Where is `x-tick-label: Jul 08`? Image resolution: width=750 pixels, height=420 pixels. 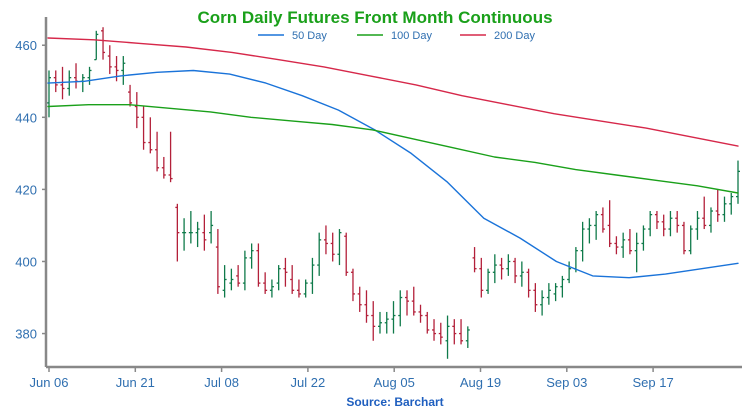
x-tick-label: Jul 08 is located at coordinates (221, 382).